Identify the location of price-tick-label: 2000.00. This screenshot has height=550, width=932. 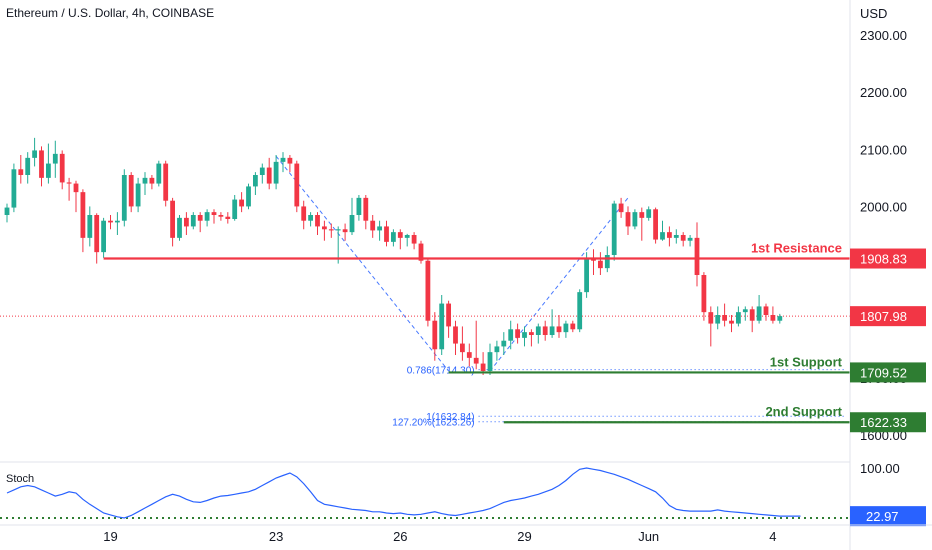
(883, 206).